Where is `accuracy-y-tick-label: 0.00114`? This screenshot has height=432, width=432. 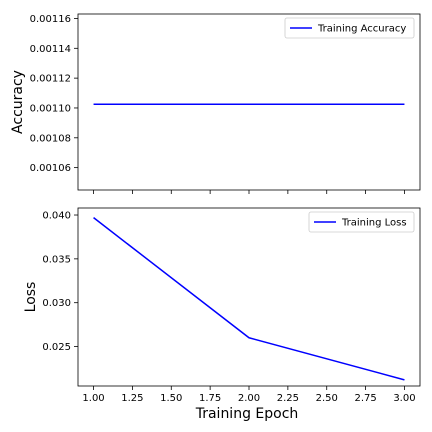
accuracy-y-tick-label: 0.00114 is located at coordinates (50, 49).